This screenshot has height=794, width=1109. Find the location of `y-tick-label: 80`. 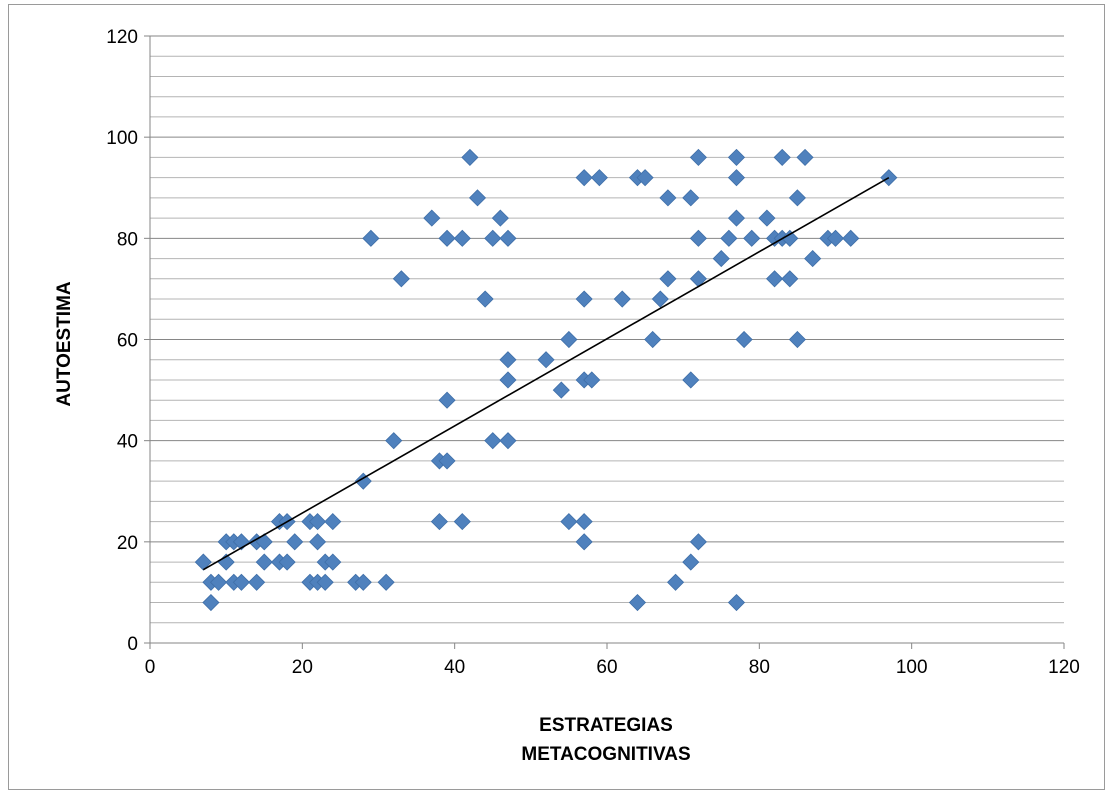

y-tick-label: 80 is located at coordinates (127, 239).